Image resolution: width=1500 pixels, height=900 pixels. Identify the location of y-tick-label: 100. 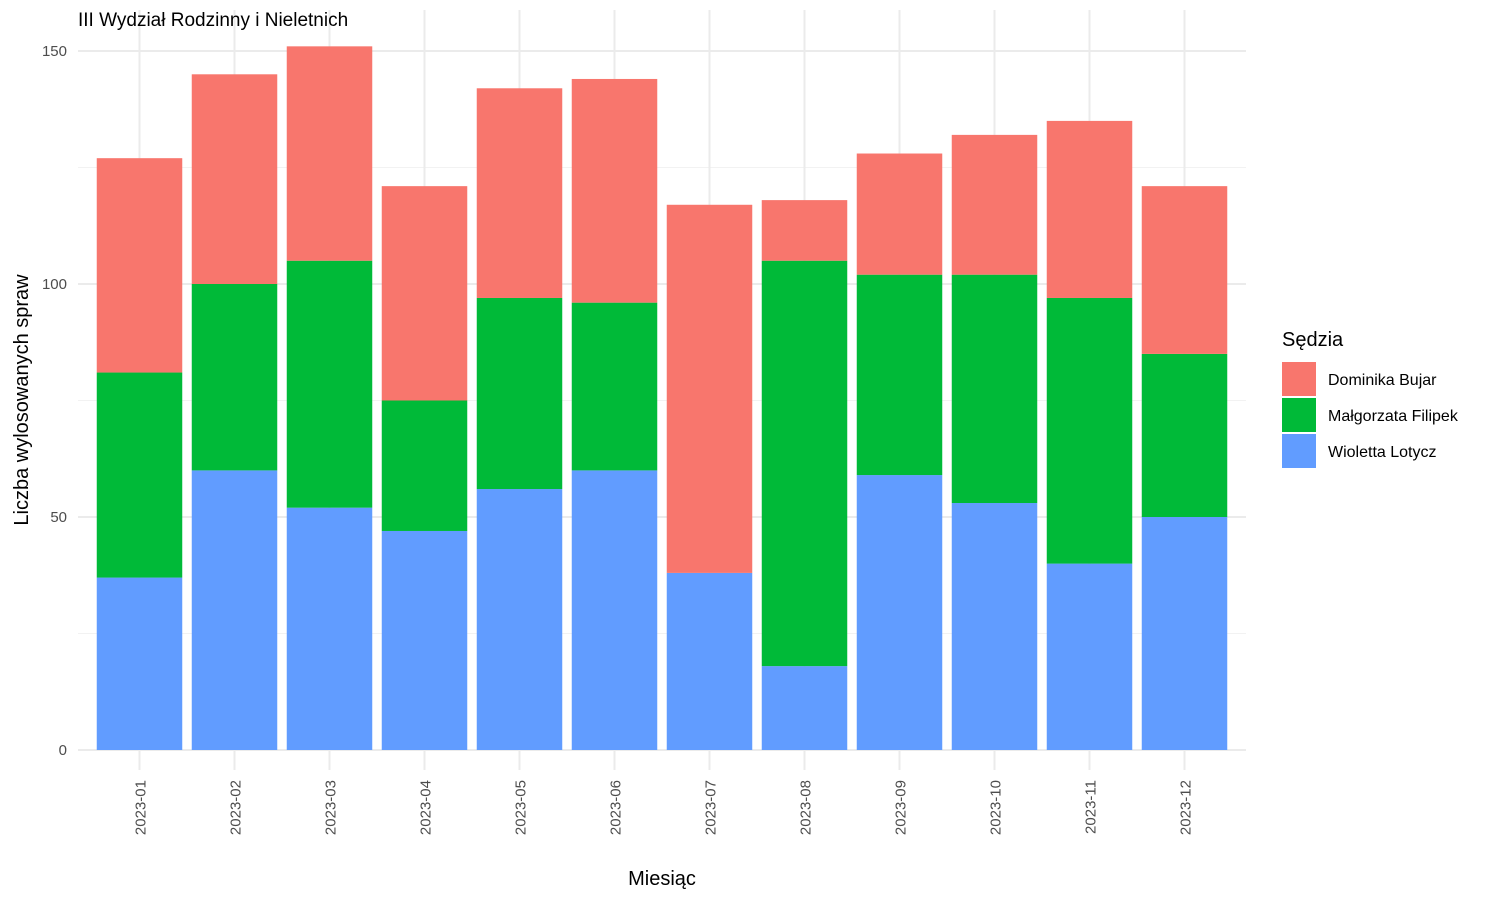
(54, 284).